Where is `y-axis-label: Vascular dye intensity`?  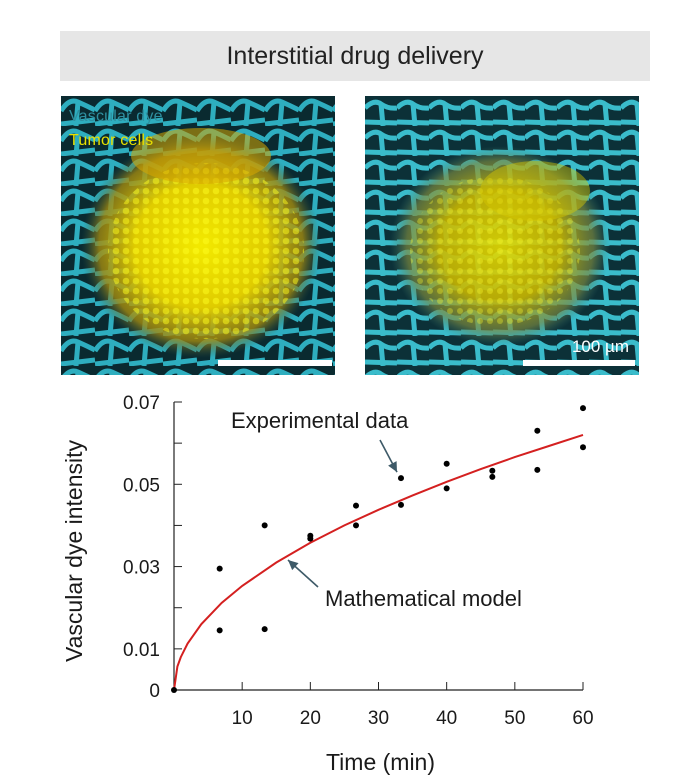 y-axis-label: Vascular dye intensity is located at coordinates (74, 550).